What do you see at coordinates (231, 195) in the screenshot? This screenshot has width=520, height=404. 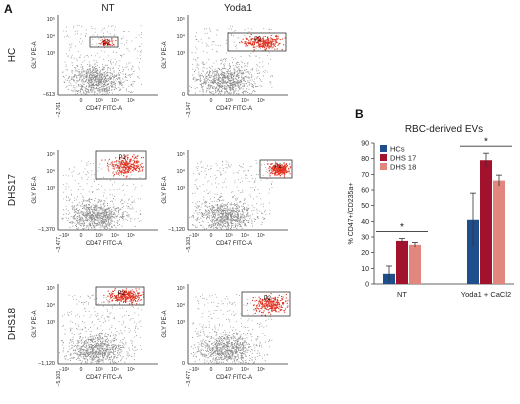 I see `population-events` at bounding box center [231, 195].